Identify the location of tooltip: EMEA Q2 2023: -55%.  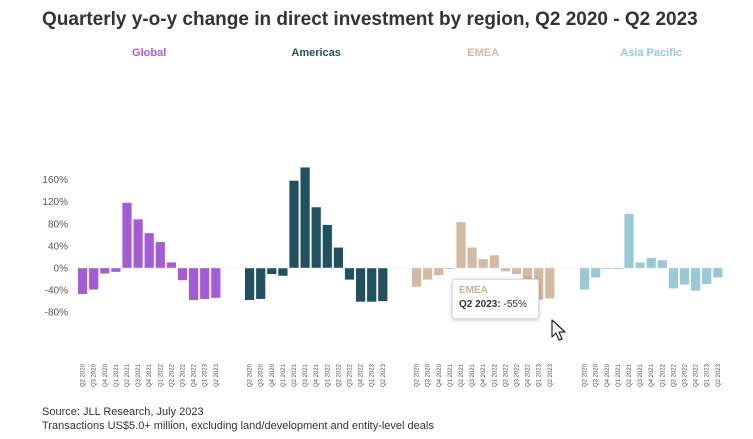
(495, 299).